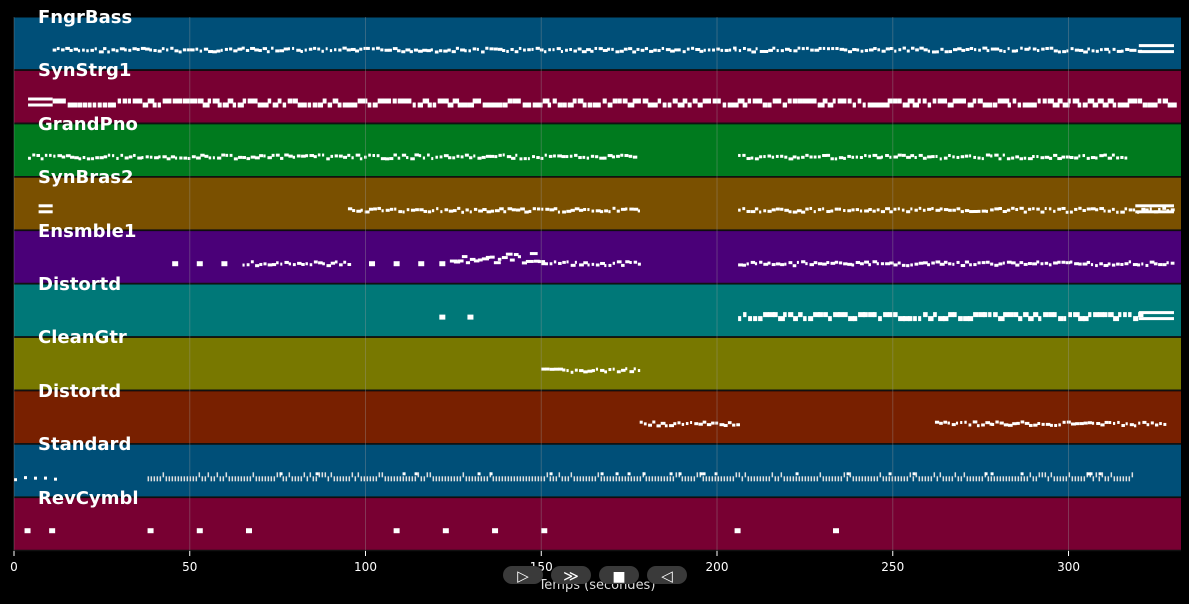 The image size is (1189, 604). I want to click on fast-forward-button: ≫, so click(571, 575).